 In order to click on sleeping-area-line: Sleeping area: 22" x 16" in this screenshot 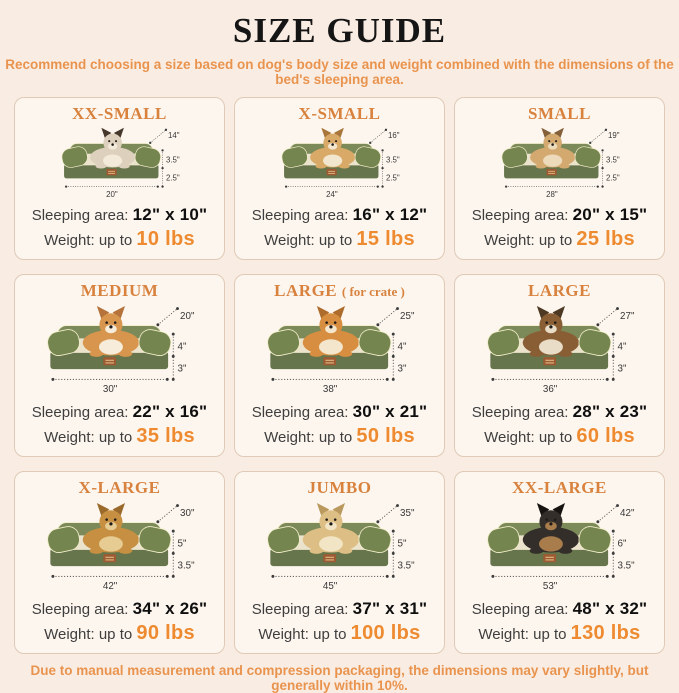, I will do `click(120, 412)`.